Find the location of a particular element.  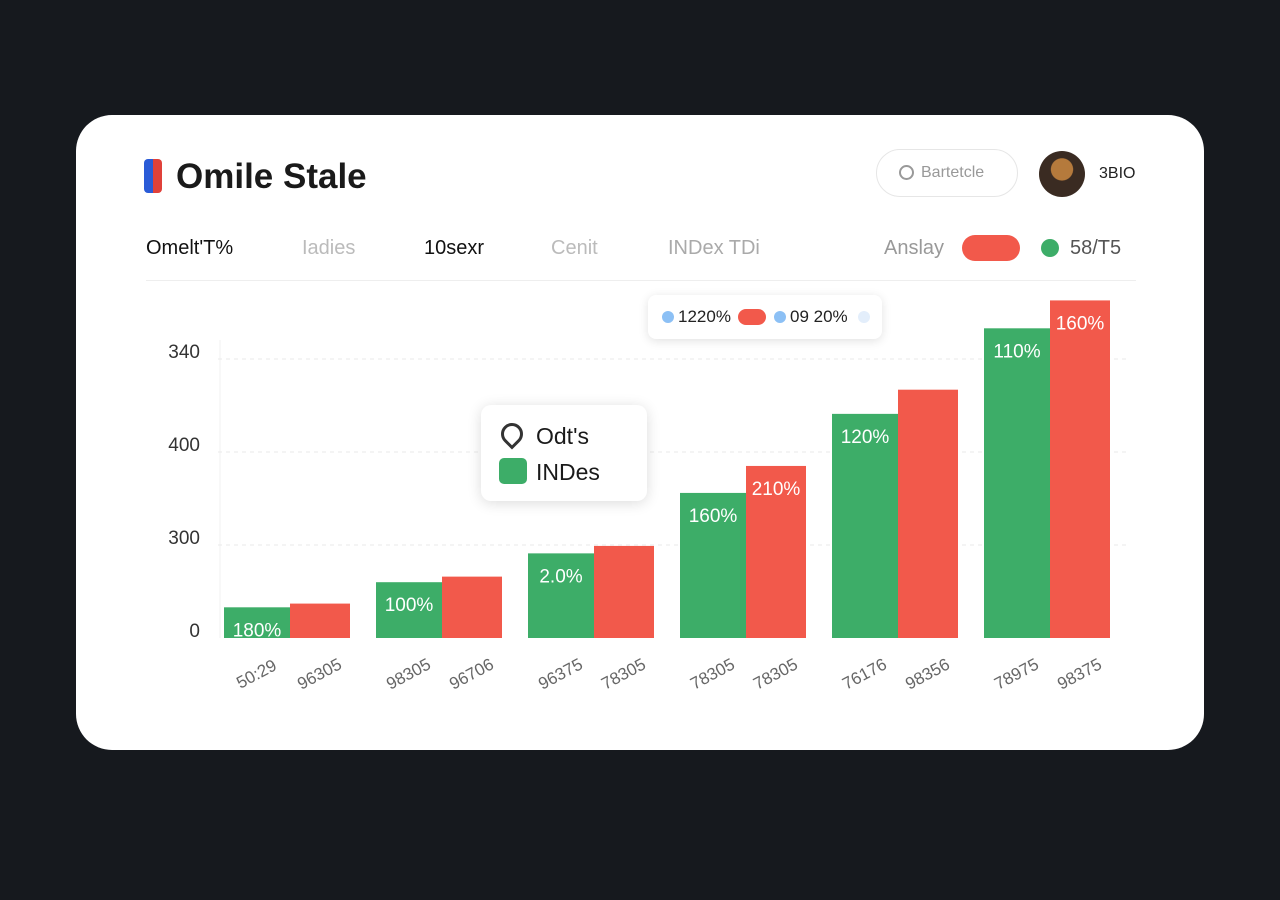

y-tick-label: 340 is located at coordinates (184, 352).